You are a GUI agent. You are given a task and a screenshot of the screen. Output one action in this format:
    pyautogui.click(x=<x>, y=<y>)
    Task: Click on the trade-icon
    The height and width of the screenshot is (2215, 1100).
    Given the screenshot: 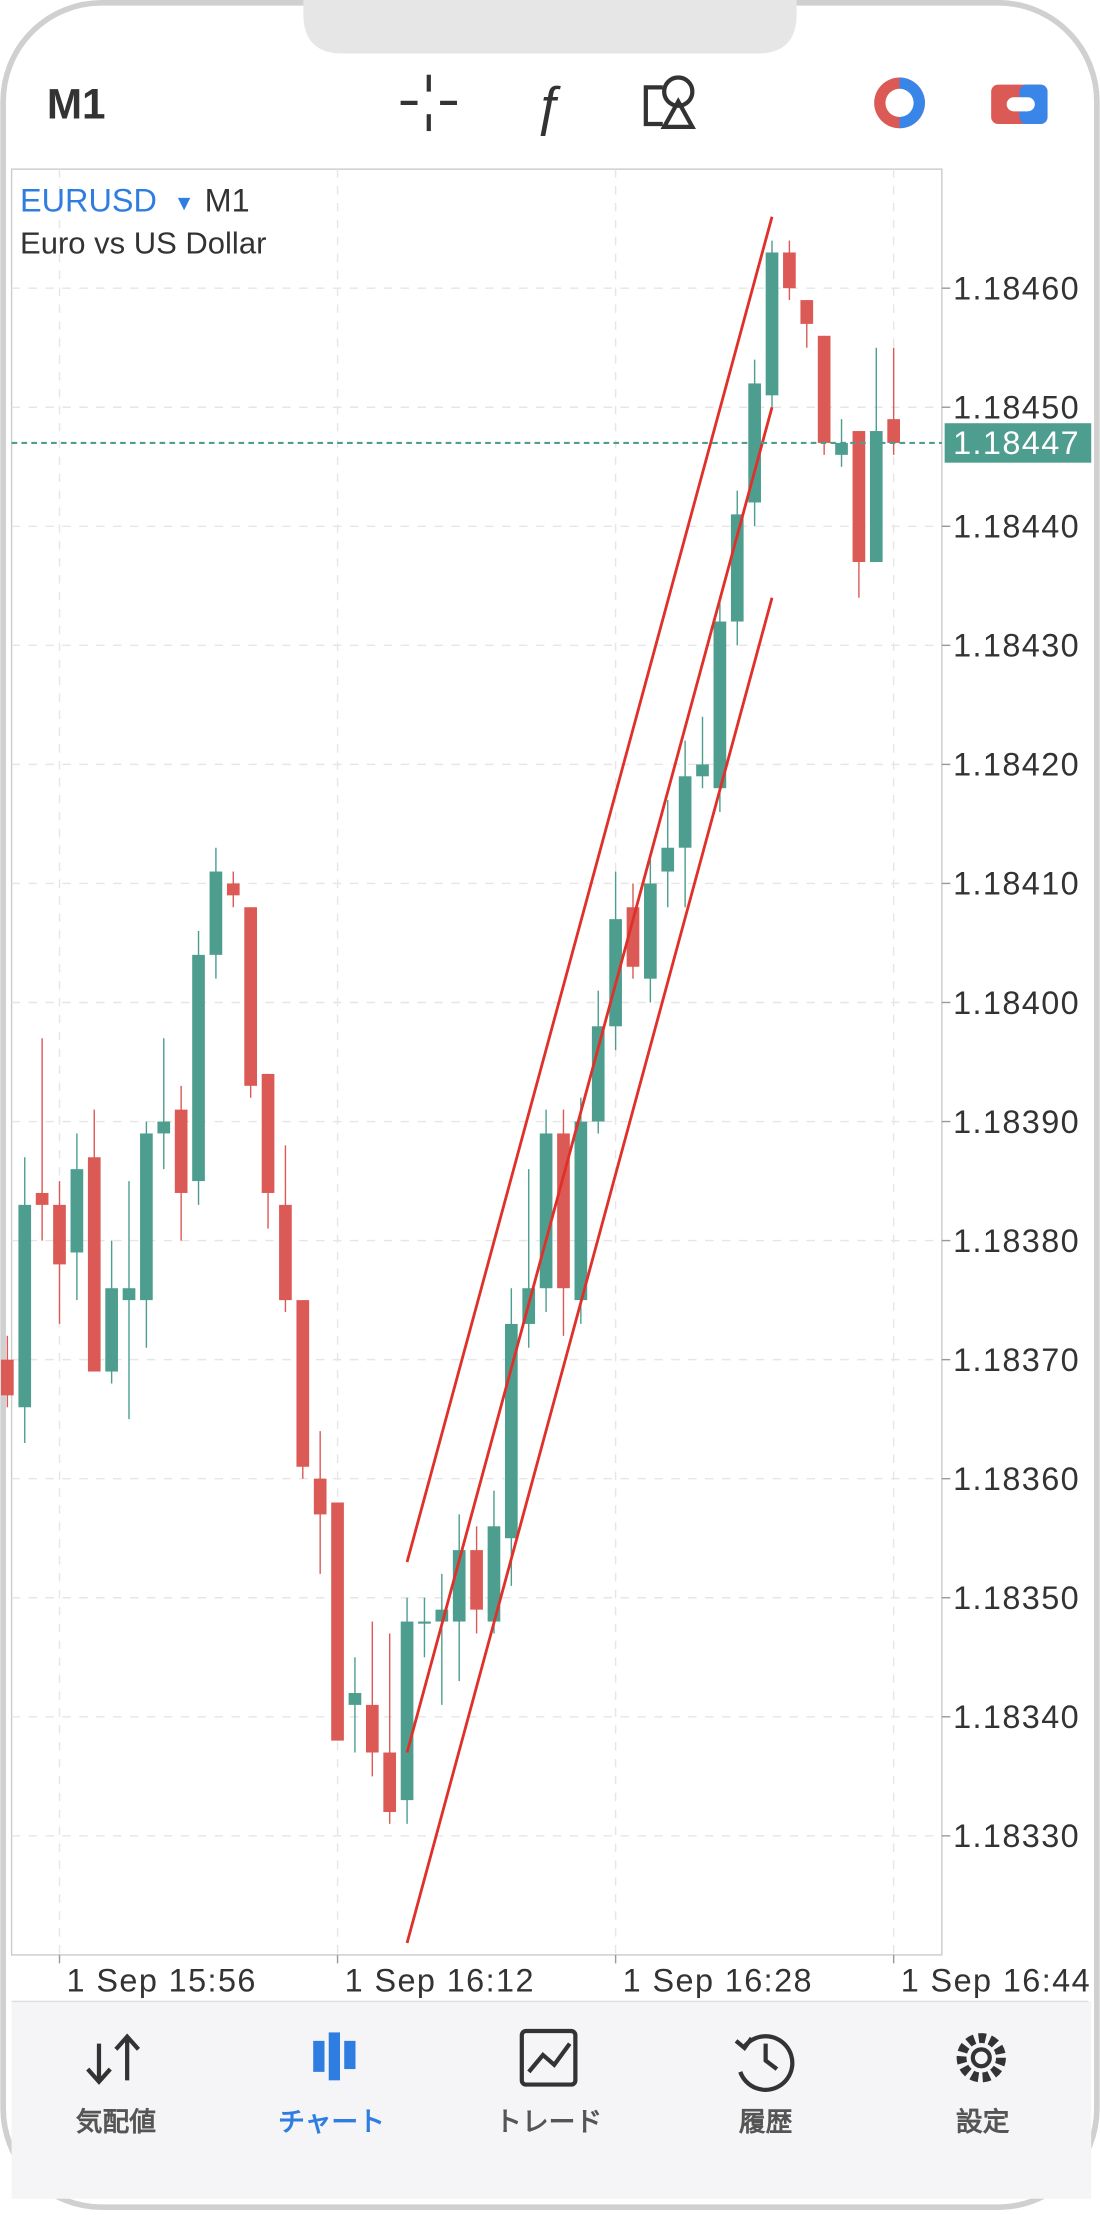 What is the action you would take?
    pyautogui.click(x=1019, y=104)
    